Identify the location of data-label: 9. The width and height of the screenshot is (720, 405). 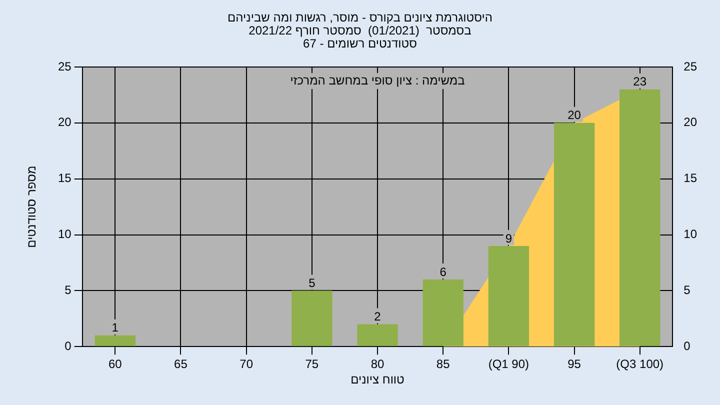
(508, 238).